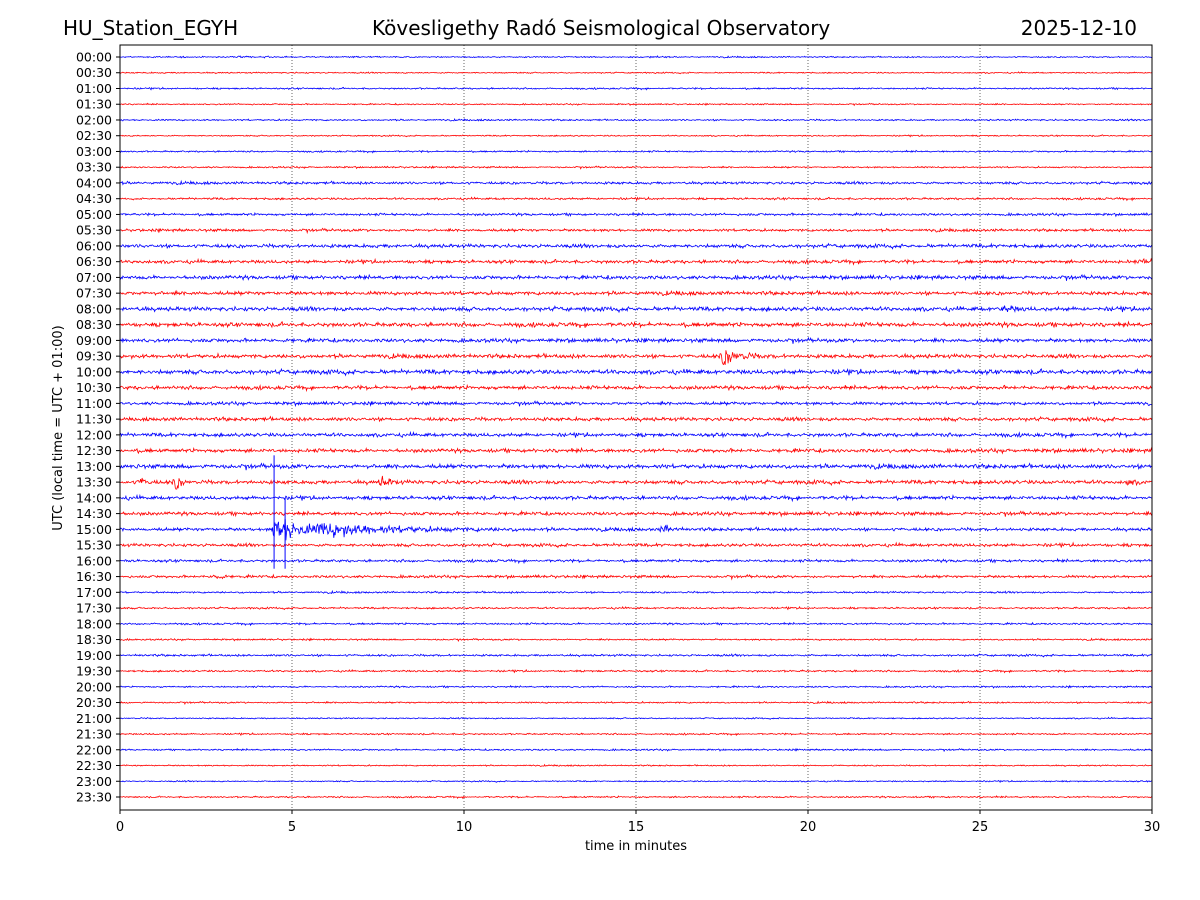 The image size is (1200, 900). Describe the element at coordinates (94, 167) in the screenshot. I see `row-time-label: 03:30` at that location.